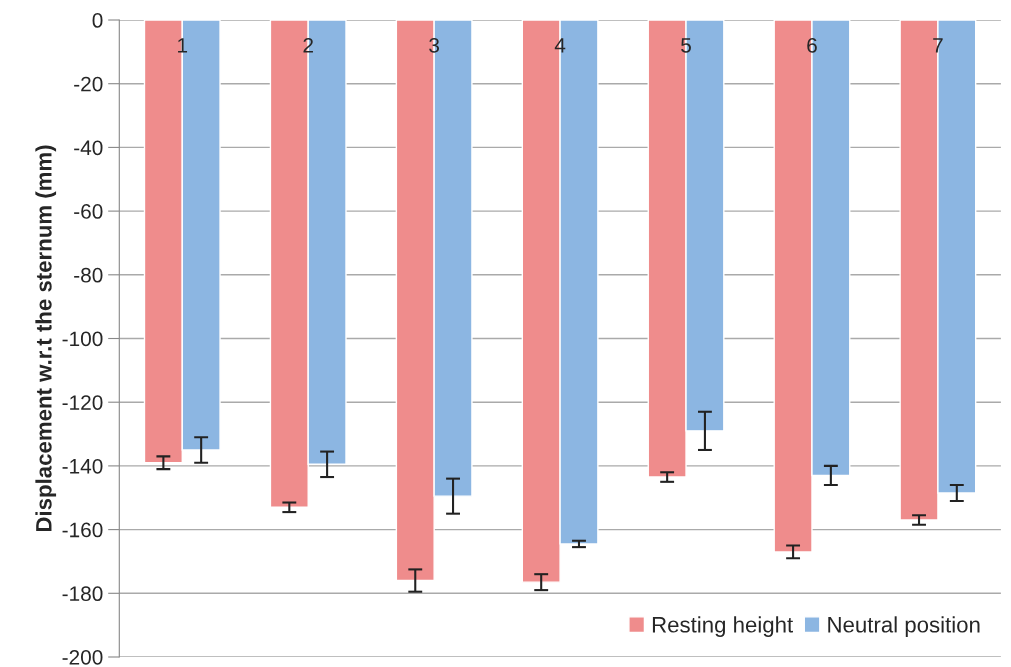  Describe the element at coordinates (82, 530) in the screenshot. I see `y-tick-label: -160` at that location.